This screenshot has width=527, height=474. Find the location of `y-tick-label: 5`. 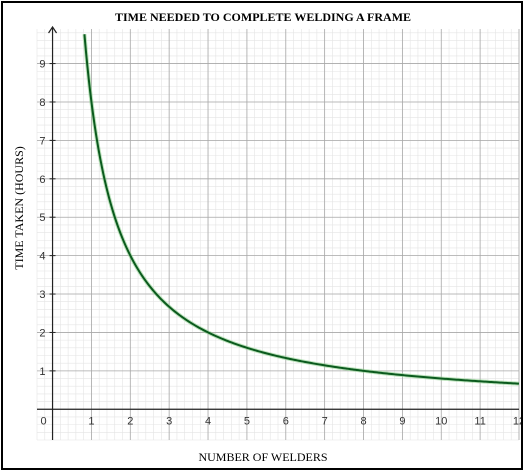

y-tick-label: 5 is located at coordinates (42, 218).